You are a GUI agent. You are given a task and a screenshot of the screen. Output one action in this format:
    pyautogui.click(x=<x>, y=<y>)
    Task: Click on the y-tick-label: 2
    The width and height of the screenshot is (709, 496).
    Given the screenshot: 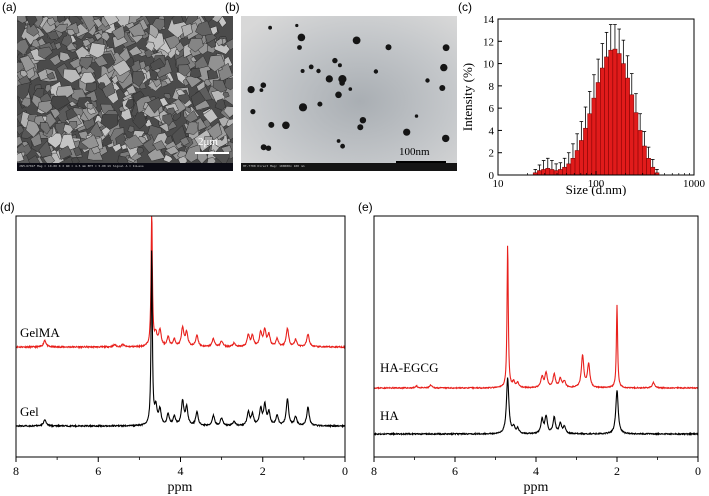 What is the action you would take?
    pyautogui.click(x=492, y=154)
    